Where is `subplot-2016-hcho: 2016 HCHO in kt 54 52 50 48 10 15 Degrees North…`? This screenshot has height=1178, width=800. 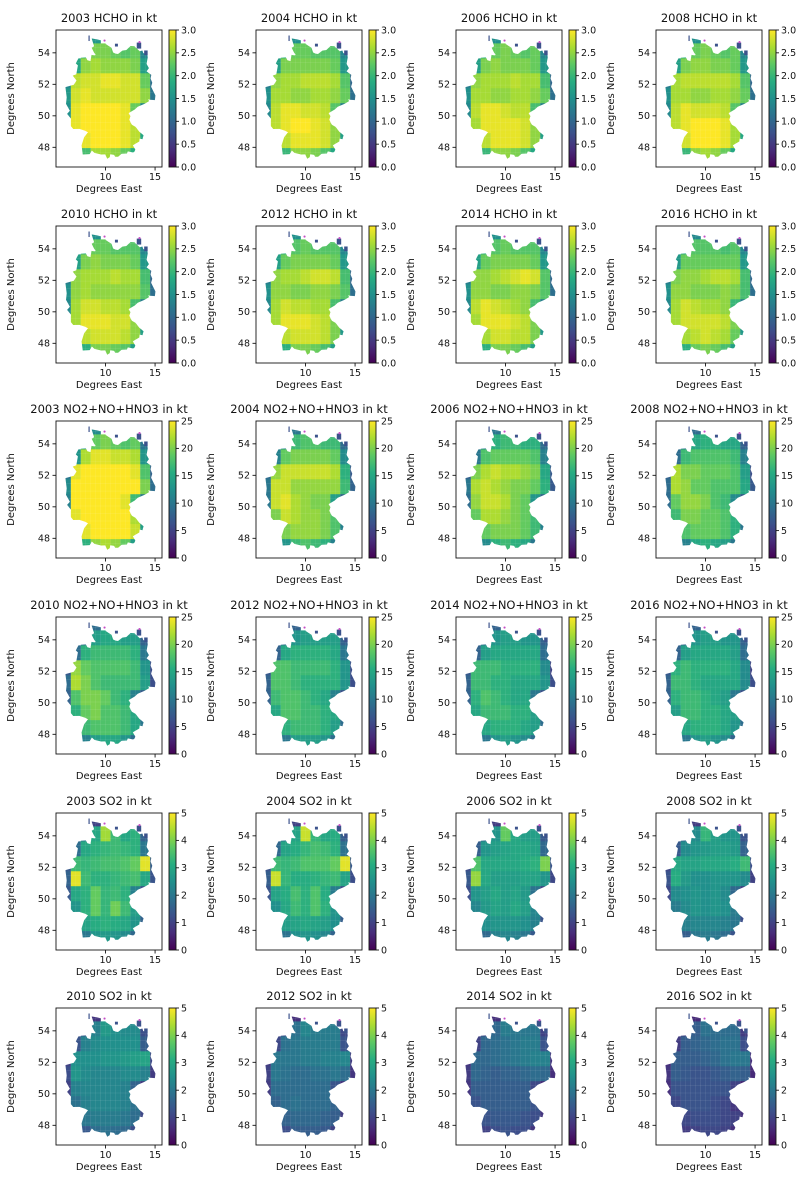 subplot-2016-hcho: 2016 HCHO in kt 54 52 50 48 10 15 Degrees North… is located at coordinates (700, 294).